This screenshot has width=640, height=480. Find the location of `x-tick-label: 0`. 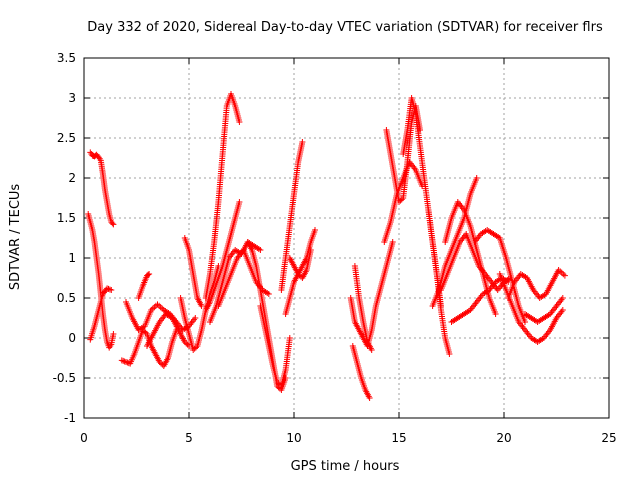

x-tick-label: 0 is located at coordinates (84, 438).